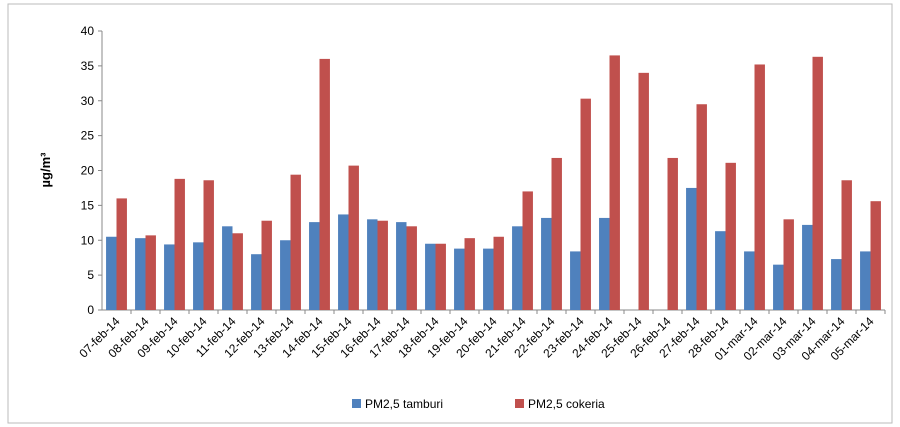  I want to click on y-tick-label: 25, so click(88, 136).